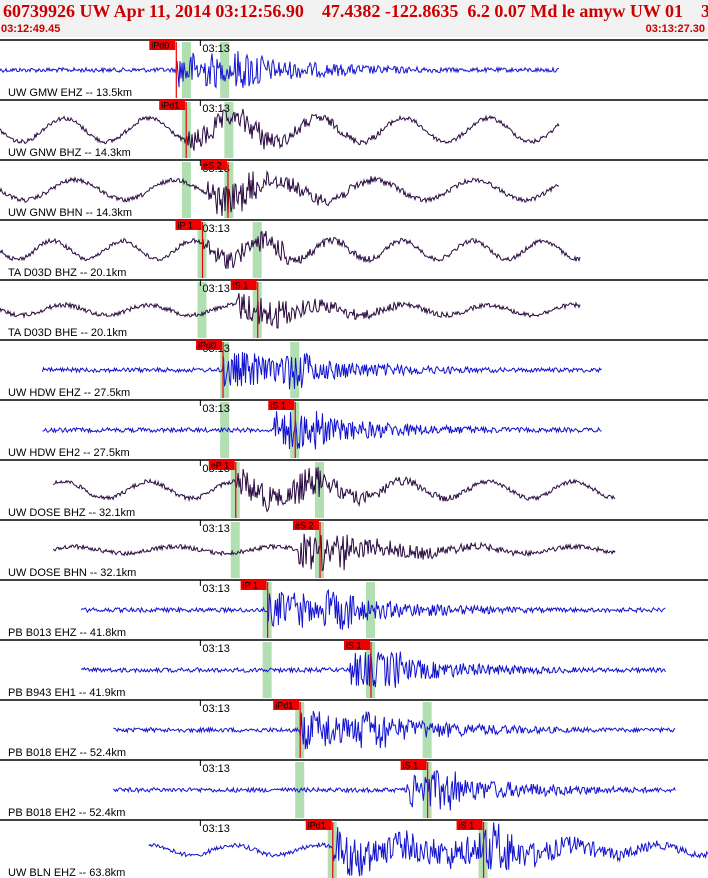 The image size is (708, 878). I want to click on station-label: UW HDW EHZ -- 27.5km, so click(69, 393).